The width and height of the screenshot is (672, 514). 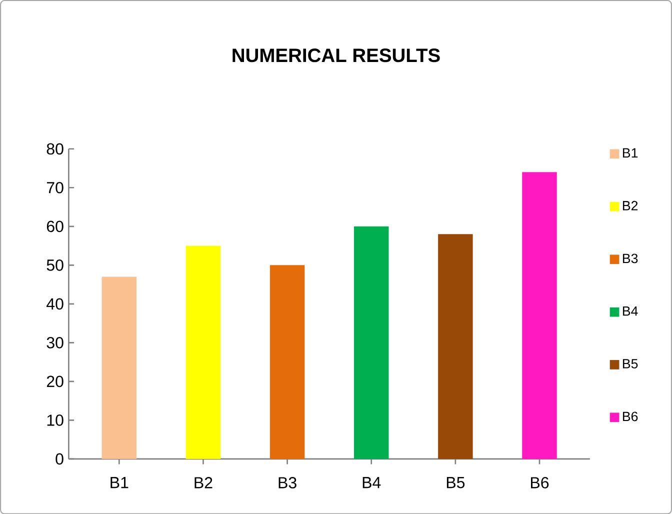 I want to click on y-tick-label: 20, so click(x=55, y=381).